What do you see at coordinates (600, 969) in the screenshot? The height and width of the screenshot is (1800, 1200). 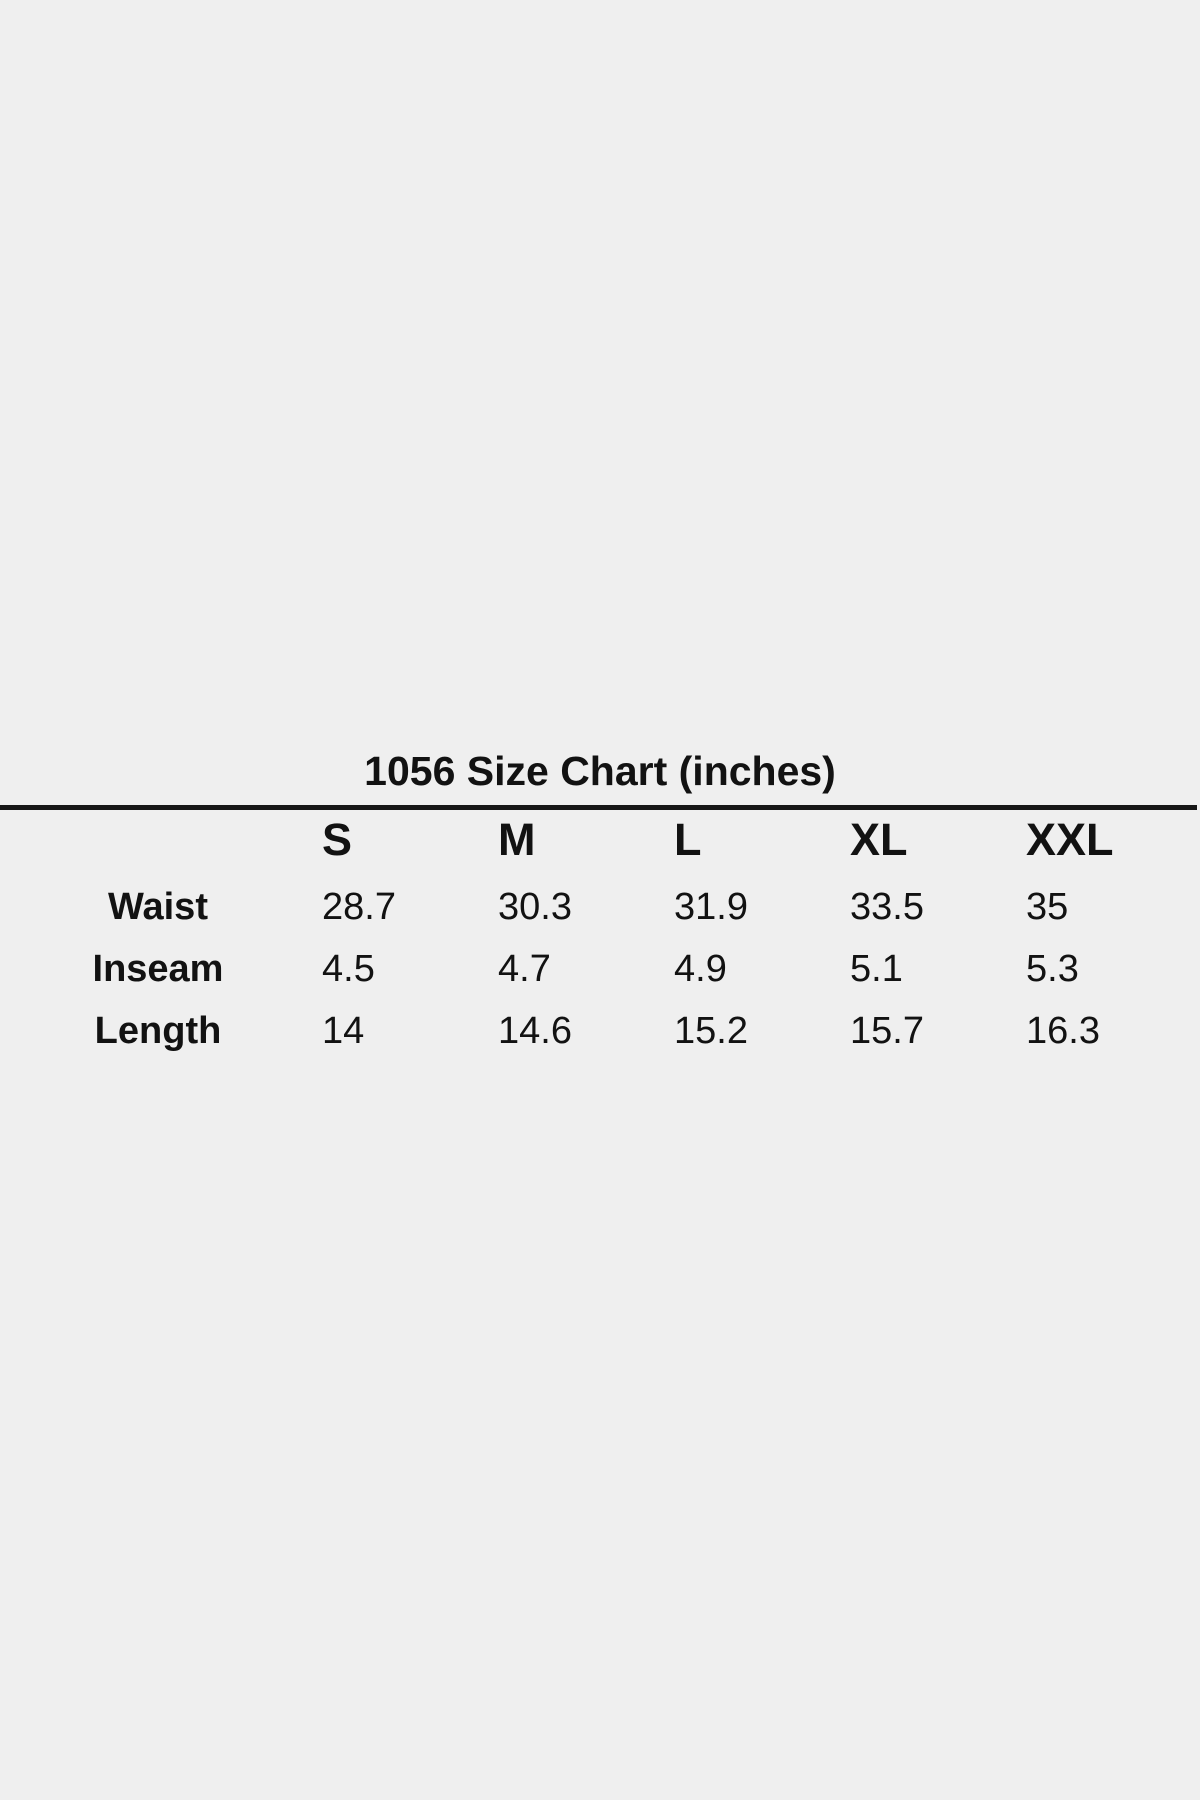 I see `table-row-inseam: Inseam 4.5 4.7 4.9 5.1 5.3` at bounding box center [600, 969].